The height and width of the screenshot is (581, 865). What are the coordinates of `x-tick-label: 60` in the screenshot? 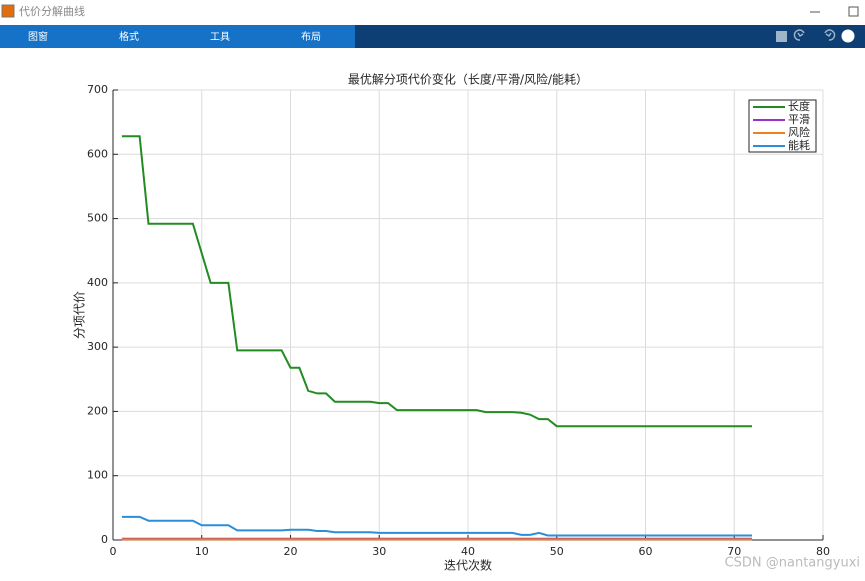 It's located at (646, 551).